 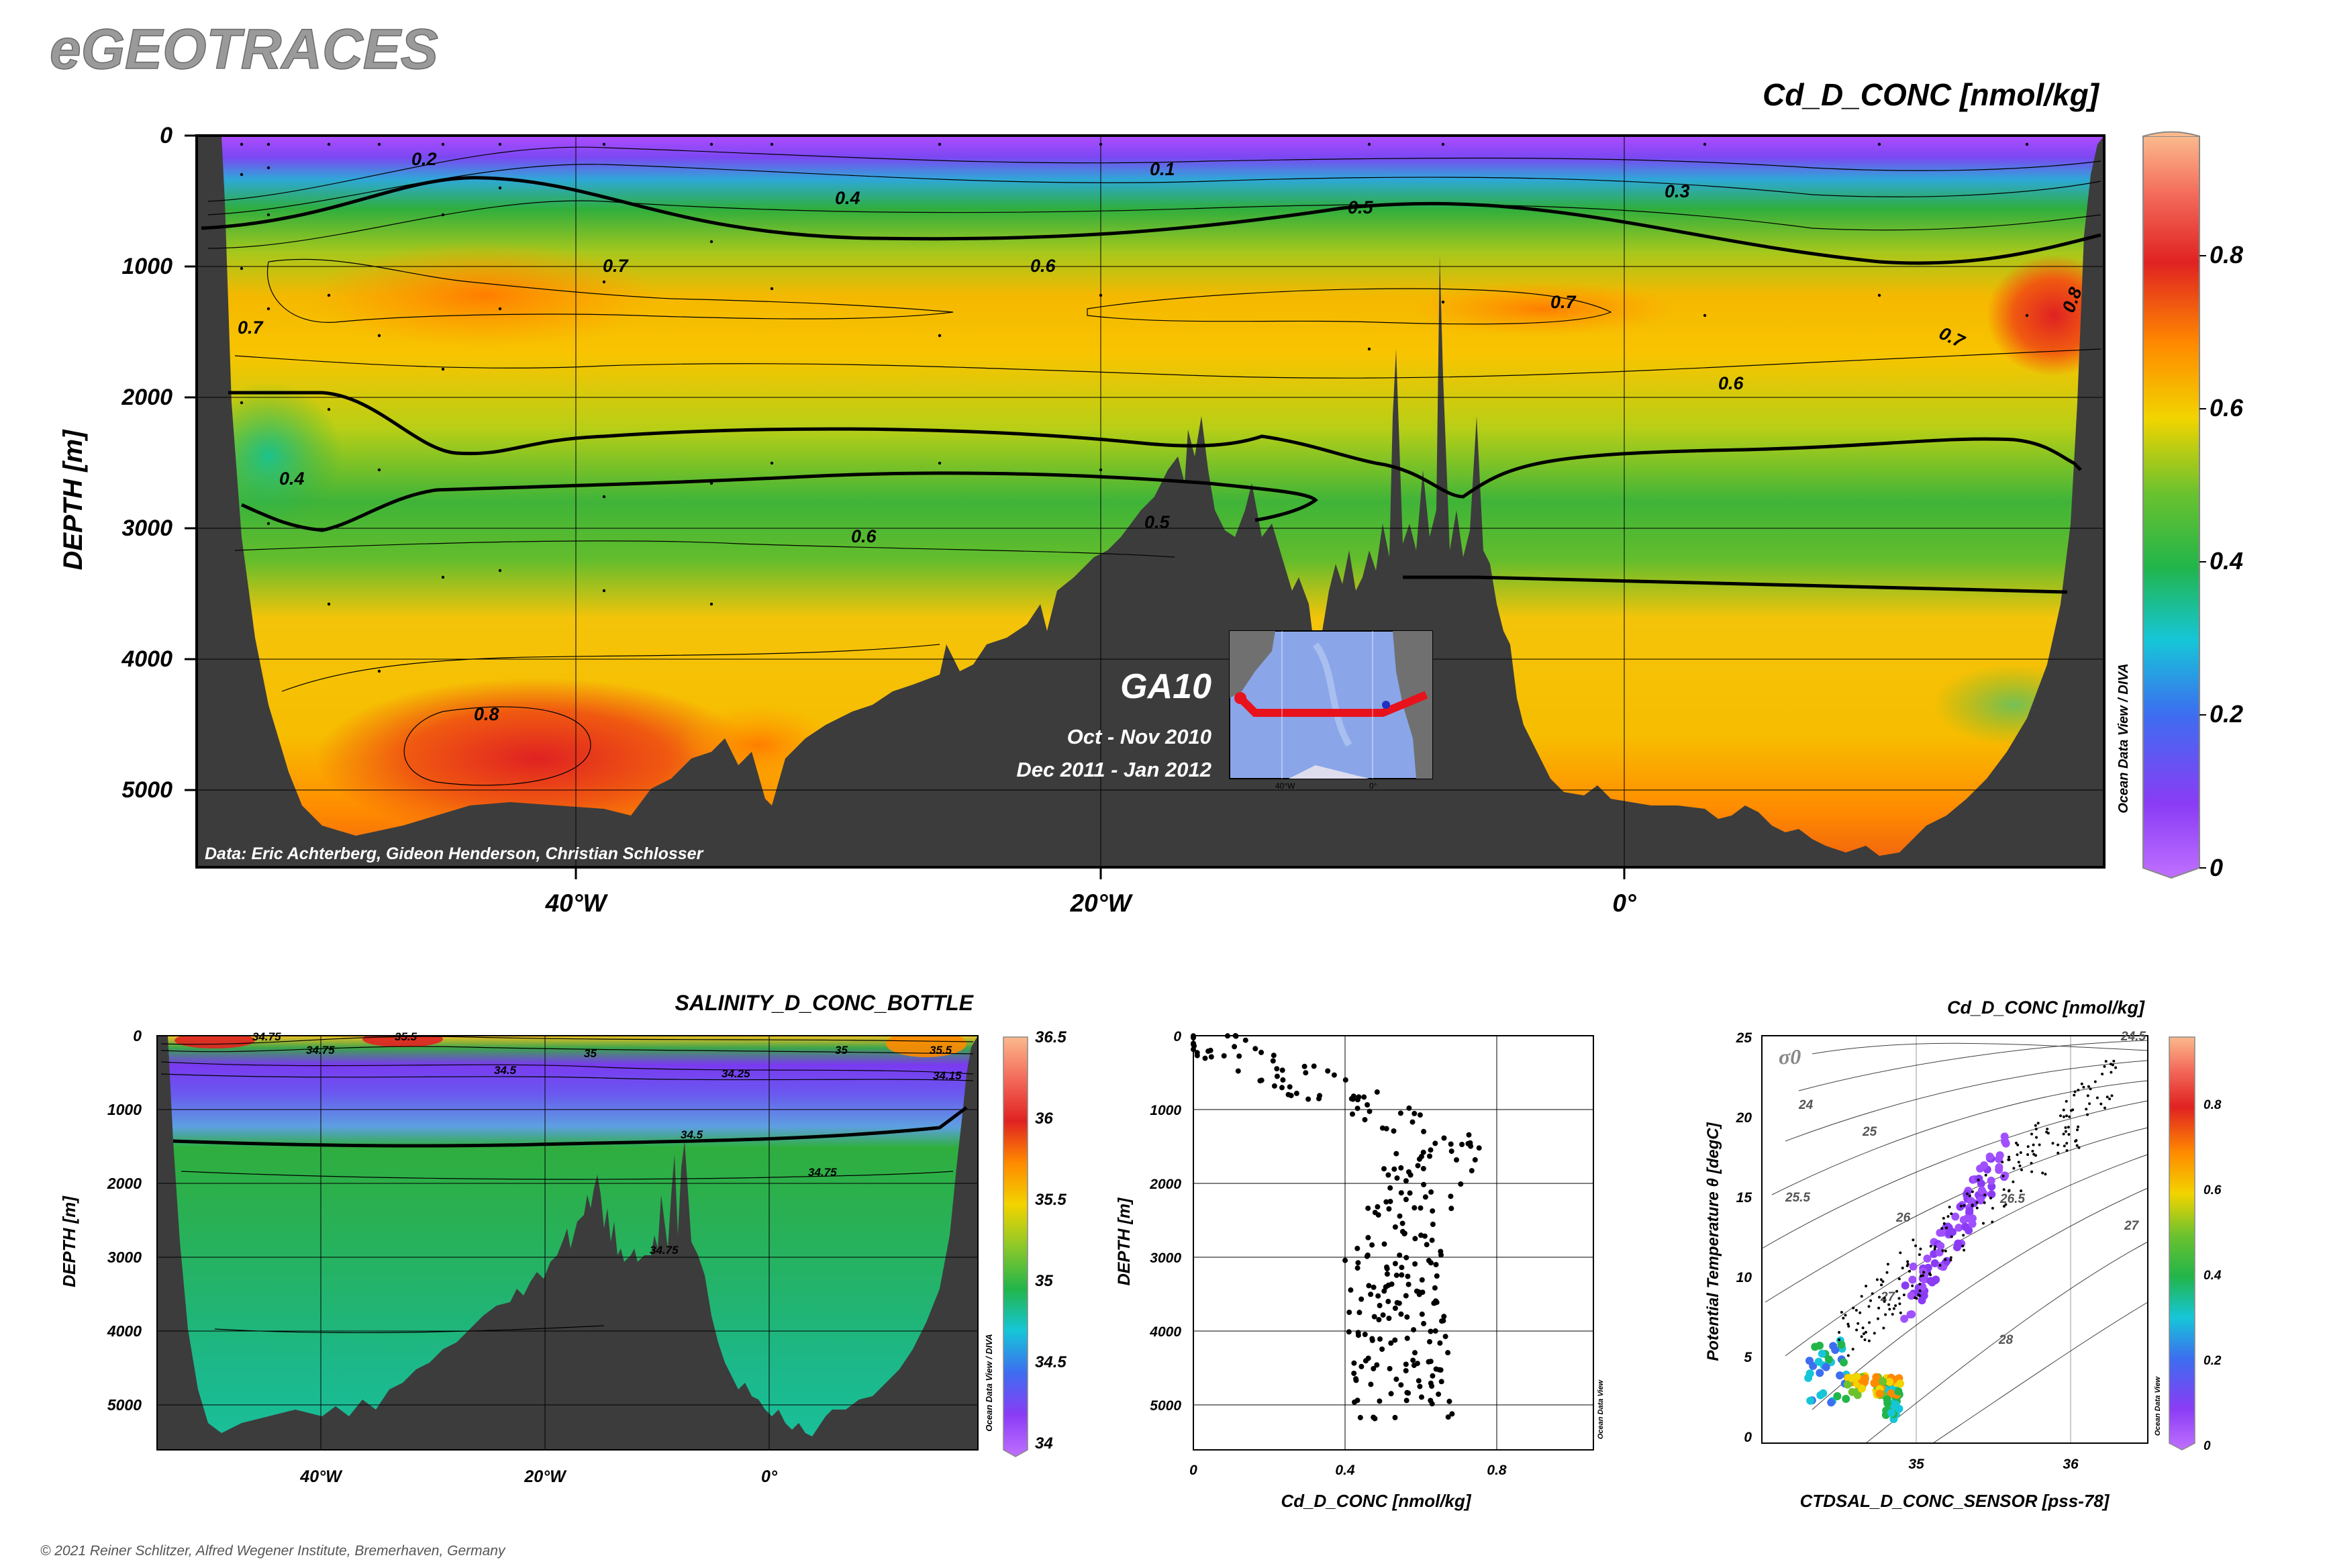 I want to click on colorbar-tick: 0.4, so click(x=2213, y=1276).